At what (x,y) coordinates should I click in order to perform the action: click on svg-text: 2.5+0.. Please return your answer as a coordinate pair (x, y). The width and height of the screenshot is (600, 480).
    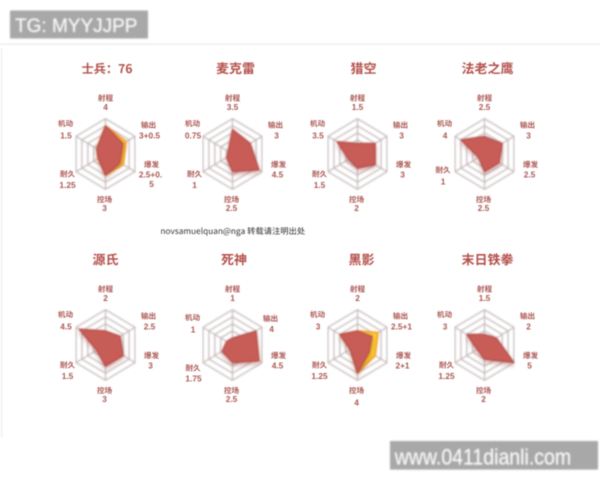
    Looking at the image, I should click on (150, 175).